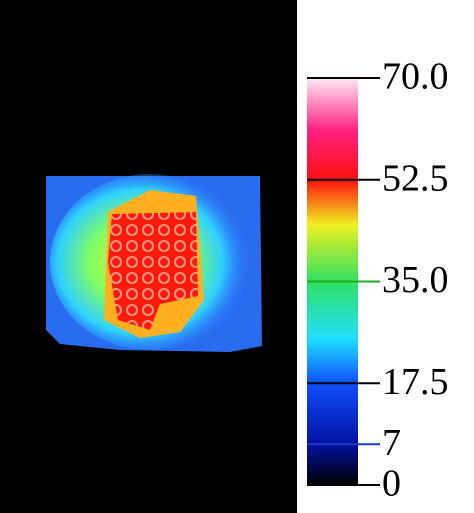 The image size is (474, 513). Describe the element at coordinates (391, 443) in the screenshot. I see `tick-label: 7` at that location.